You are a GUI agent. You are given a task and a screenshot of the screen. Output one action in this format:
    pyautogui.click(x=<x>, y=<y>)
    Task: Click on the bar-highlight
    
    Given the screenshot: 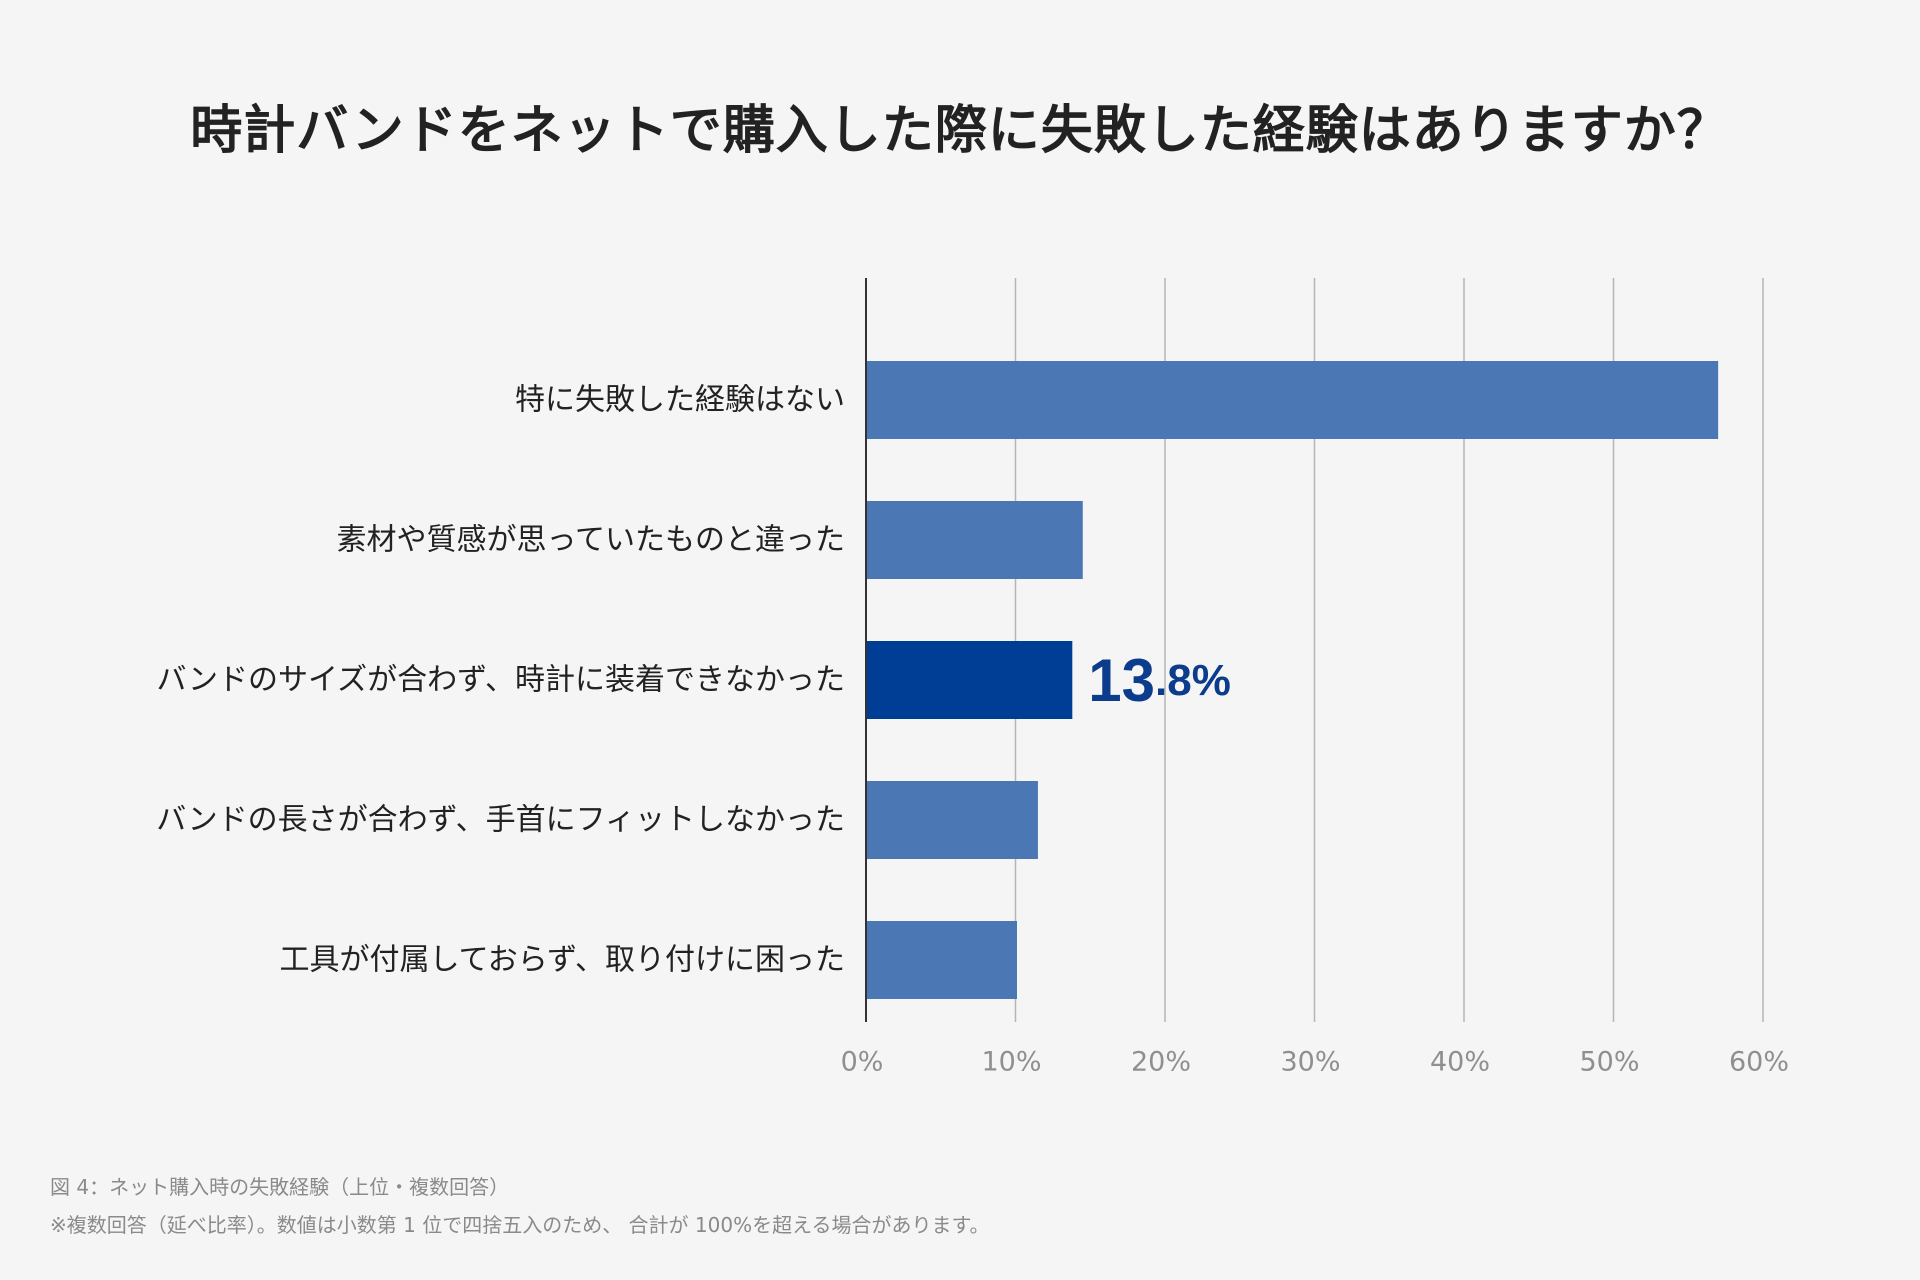 What is the action you would take?
    pyautogui.click(x=969, y=680)
    